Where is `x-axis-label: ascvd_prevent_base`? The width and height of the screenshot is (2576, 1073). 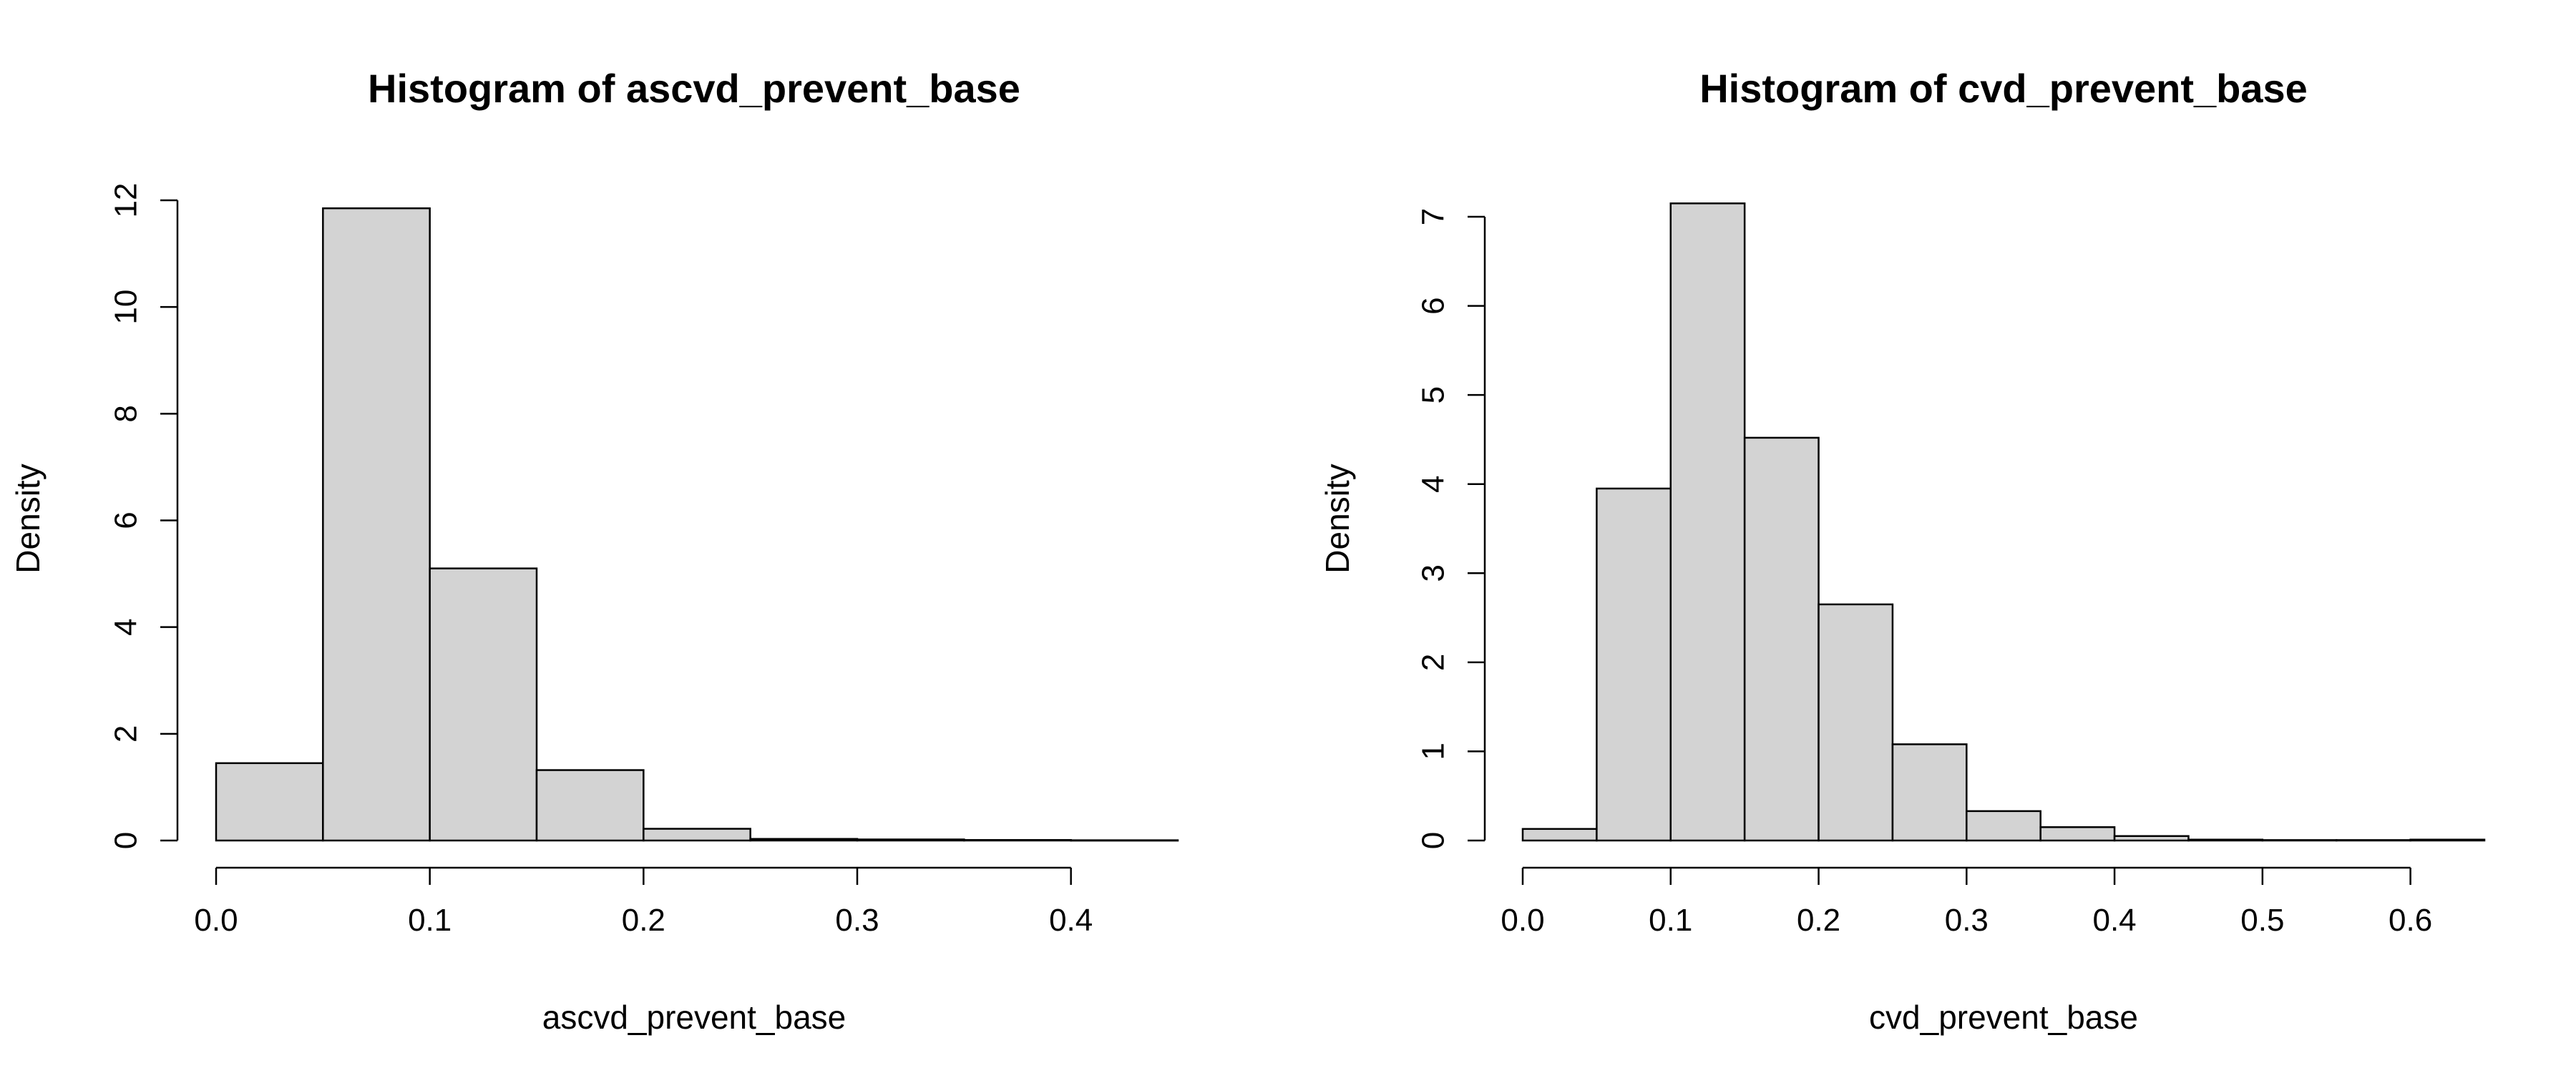 x-axis-label: ascvd_prevent_base is located at coordinates (694, 1017).